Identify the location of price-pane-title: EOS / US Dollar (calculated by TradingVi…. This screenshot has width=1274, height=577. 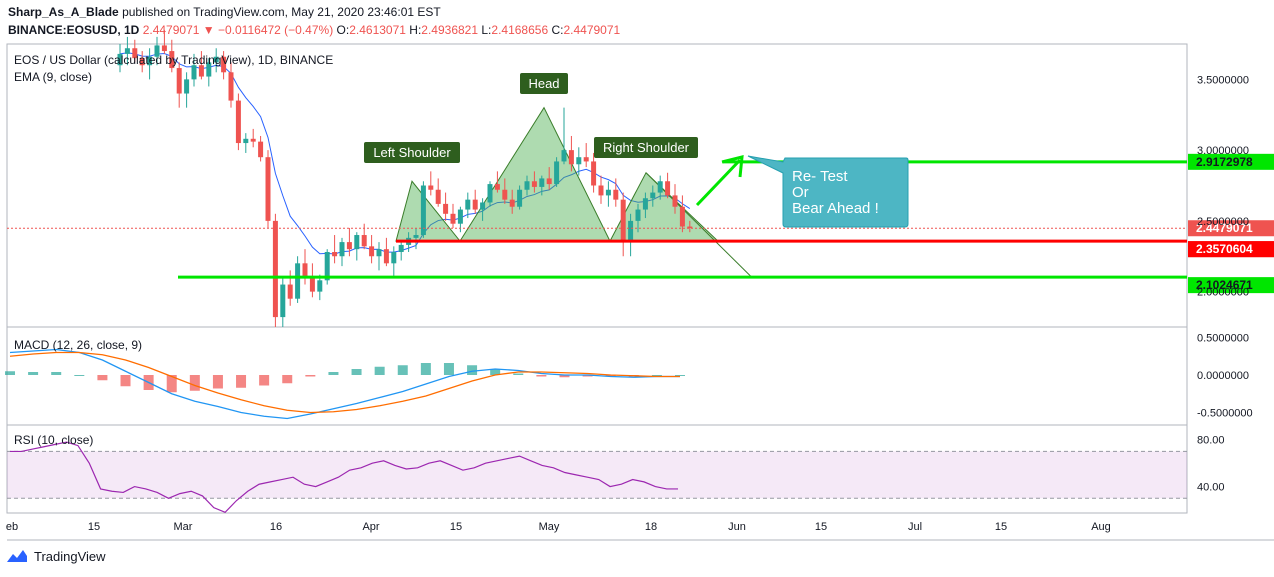
(173, 60).